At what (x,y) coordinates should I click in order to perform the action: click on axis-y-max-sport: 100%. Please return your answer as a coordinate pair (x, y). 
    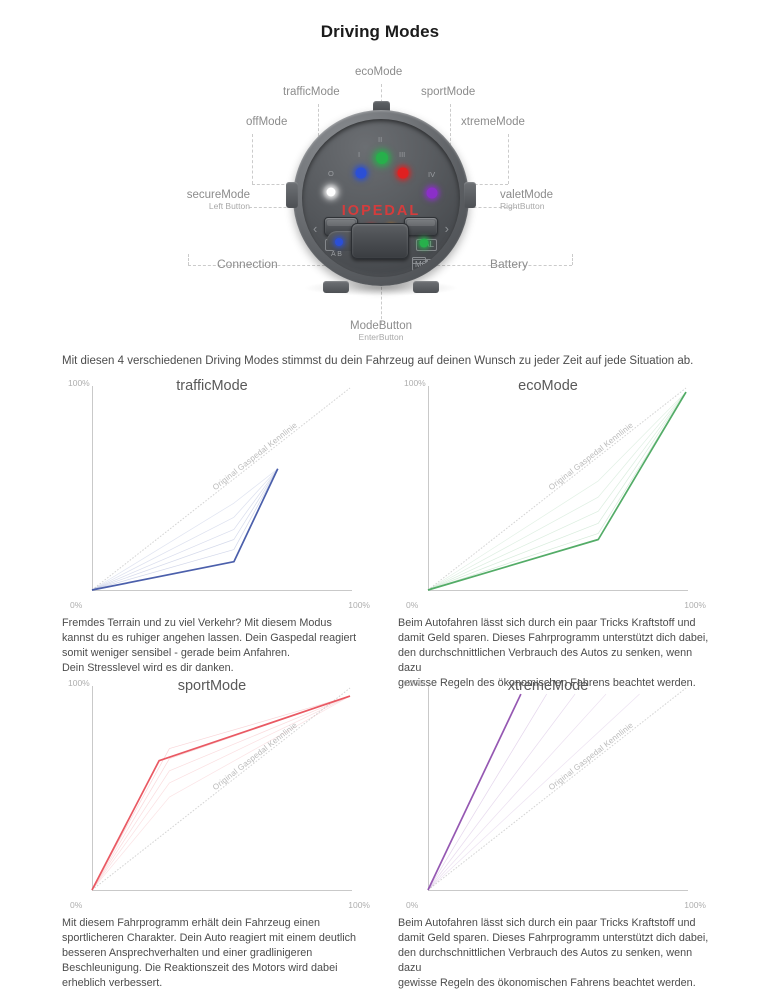
    Looking at the image, I should click on (79, 683).